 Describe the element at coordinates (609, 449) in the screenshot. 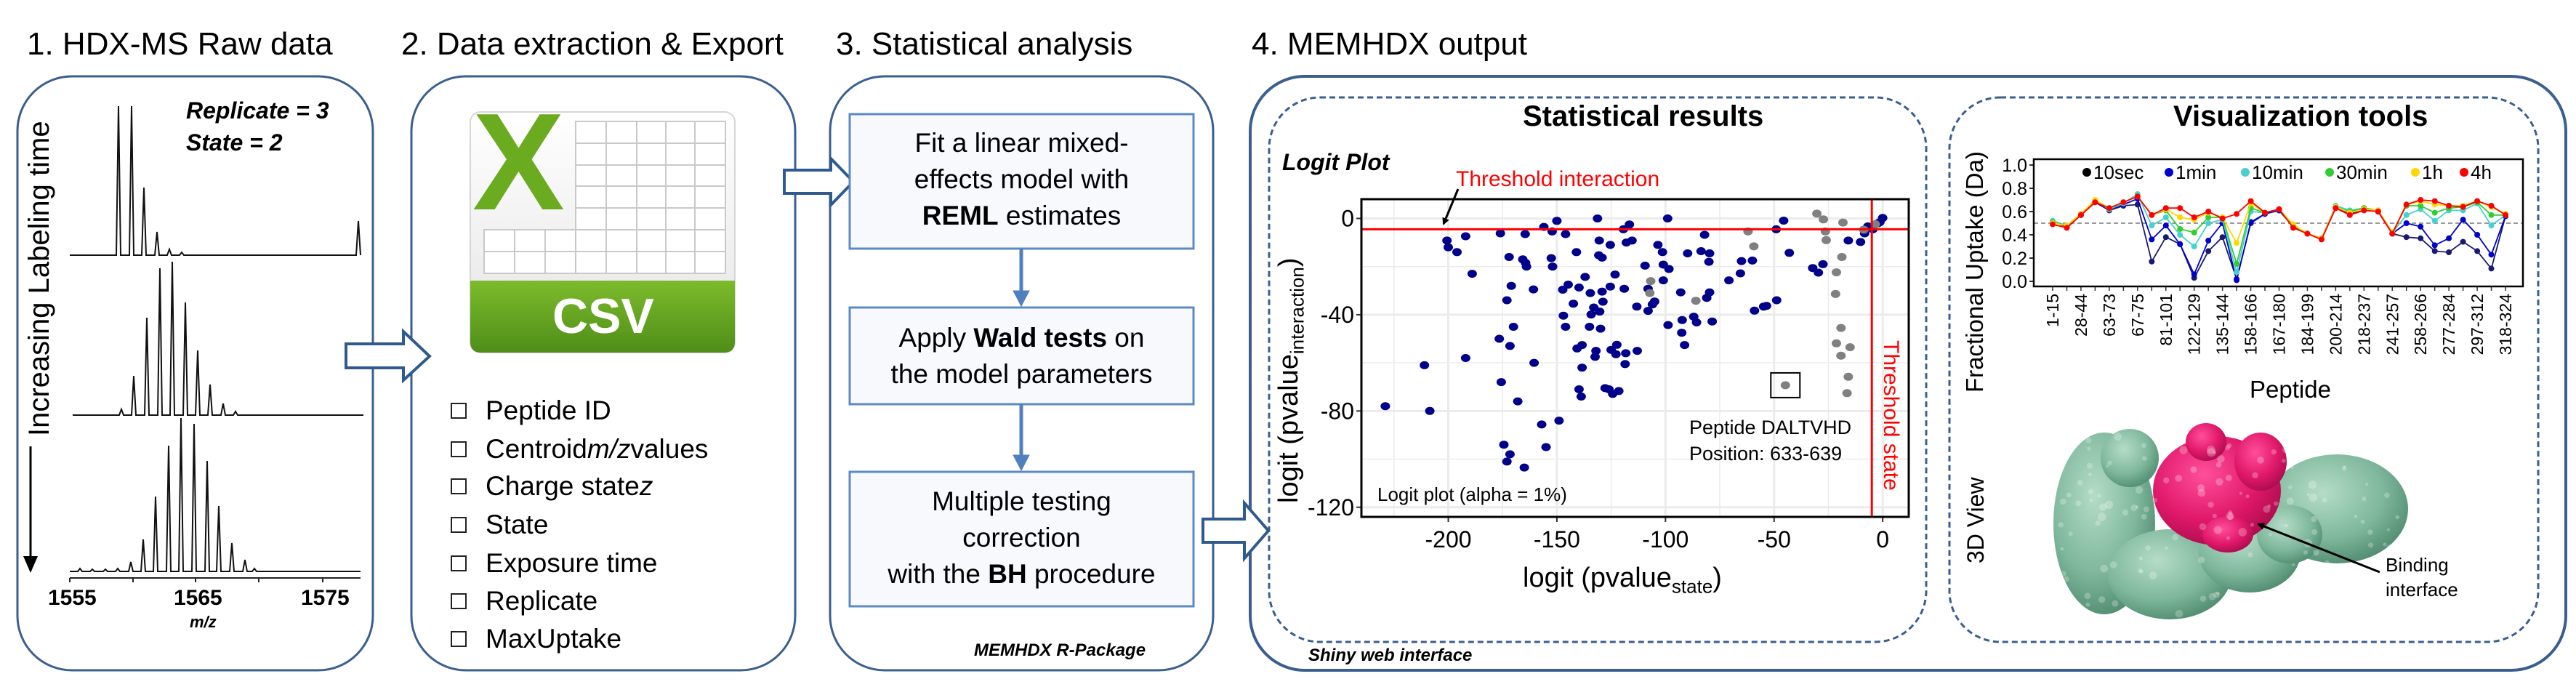

I see `field-label-italic: m/z` at that location.